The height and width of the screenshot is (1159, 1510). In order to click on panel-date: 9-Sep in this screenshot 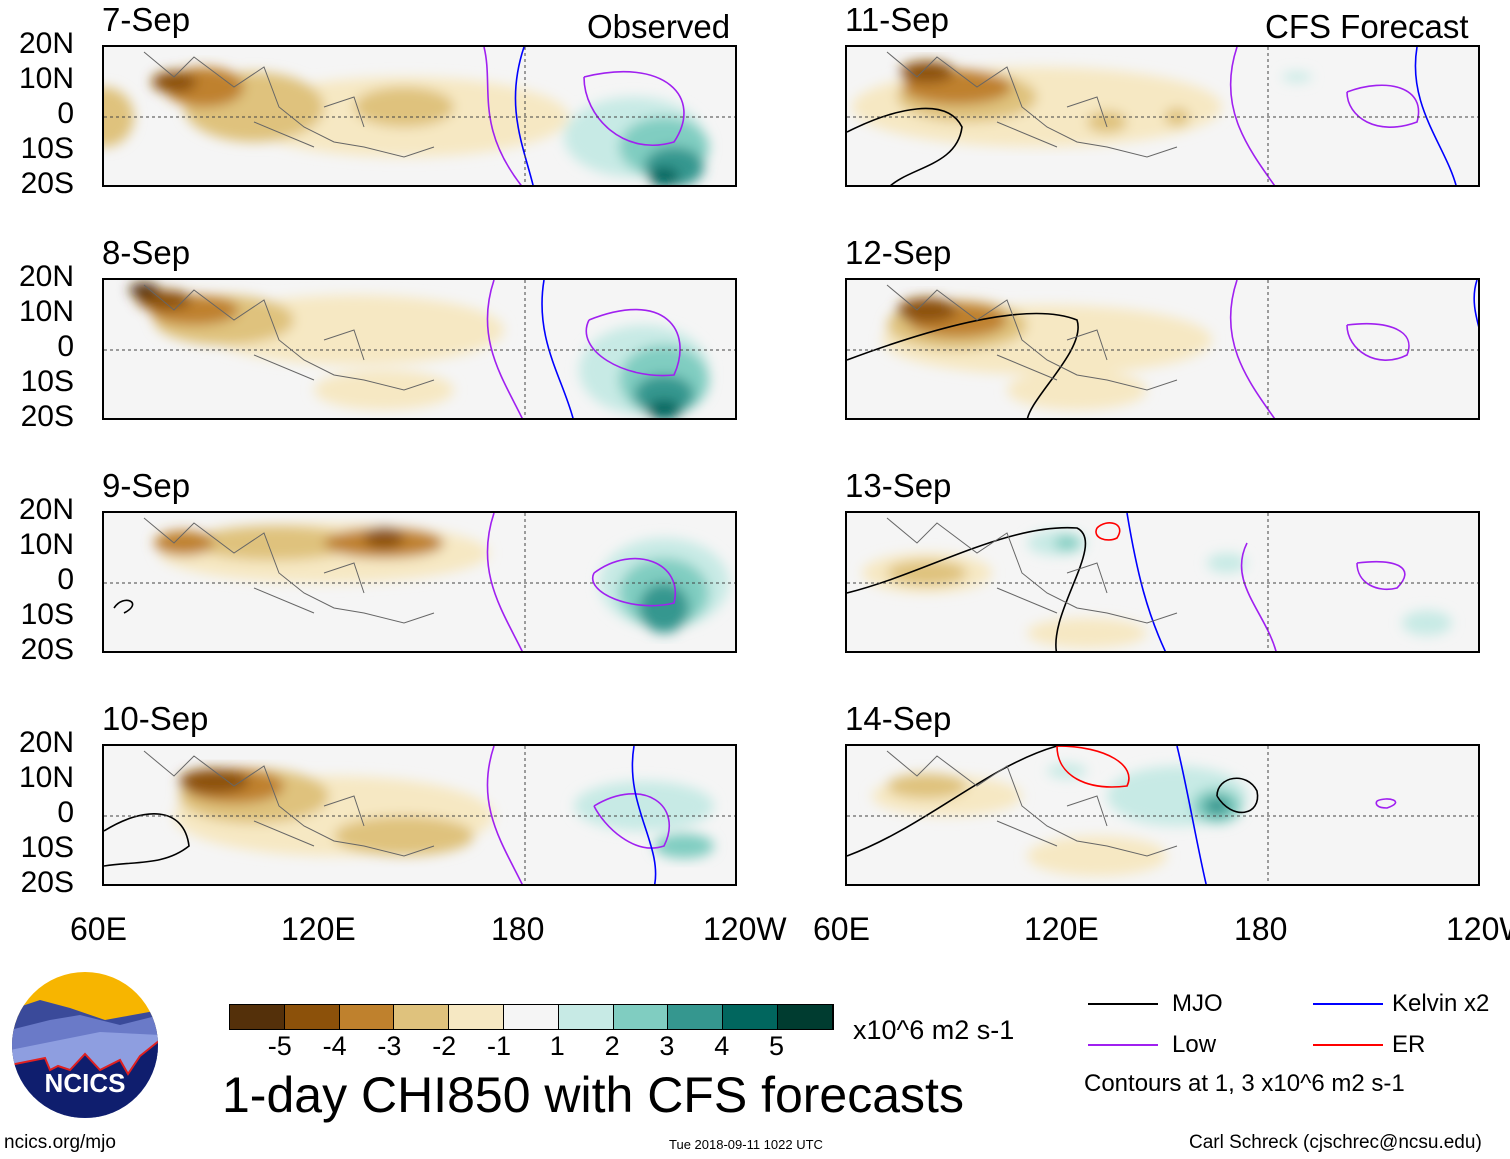, I will do `click(146, 485)`.